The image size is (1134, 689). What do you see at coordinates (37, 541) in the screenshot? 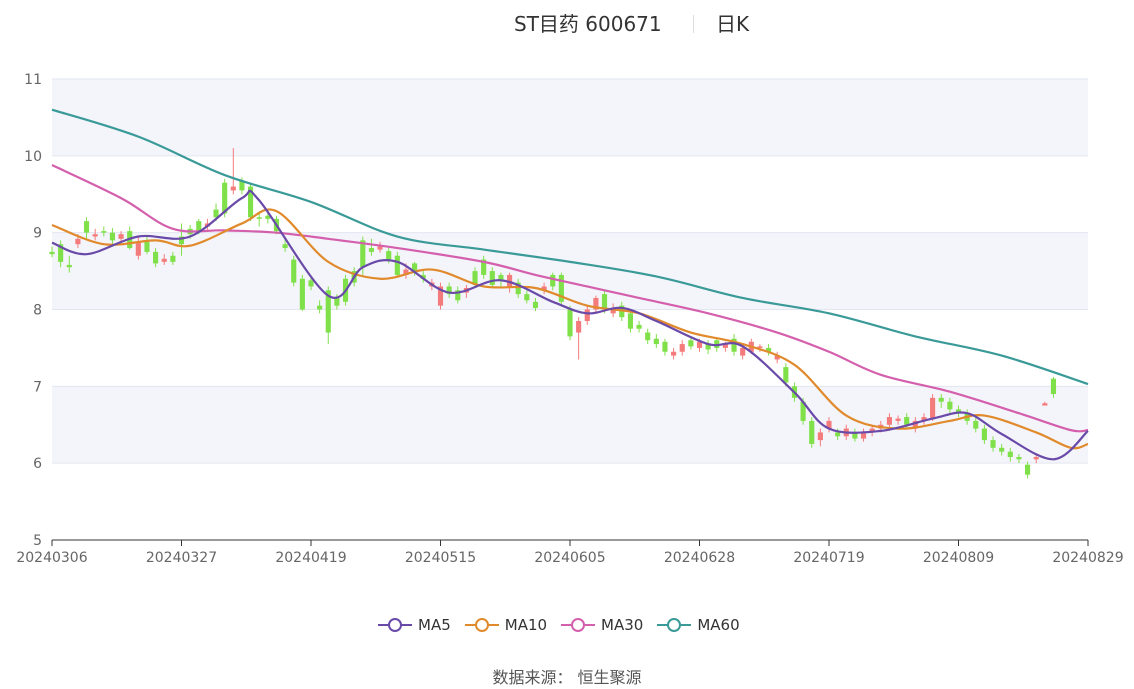
I see `y-tick-label: 5` at bounding box center [37, 541].